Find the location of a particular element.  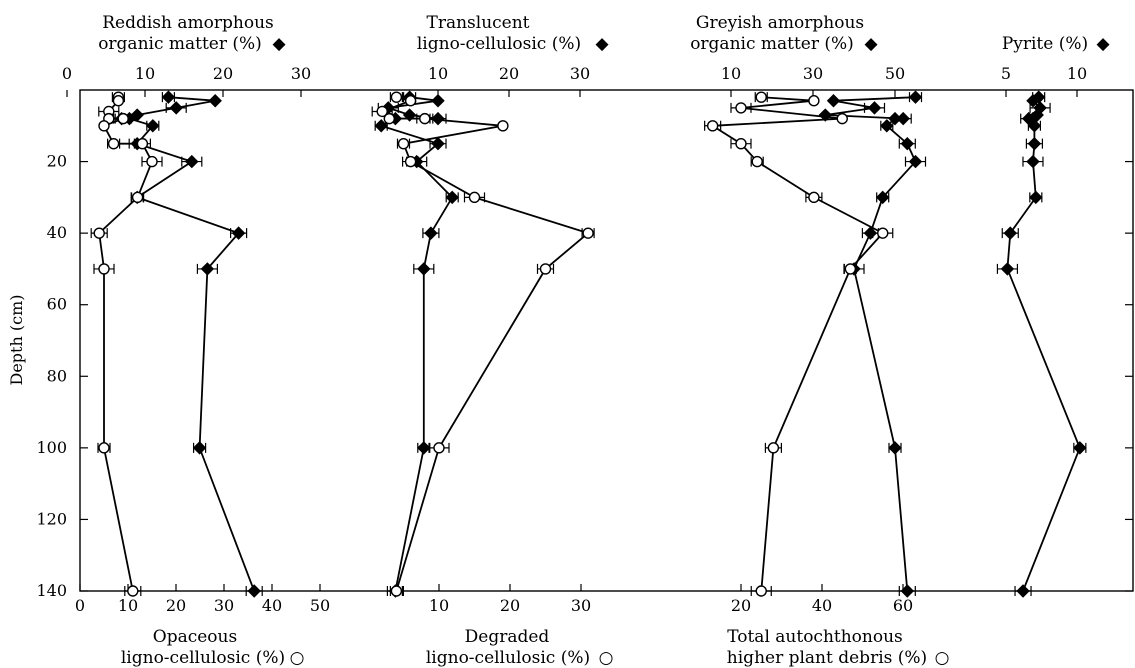

top-title-translucent-line2: ligno-cellulosic (%) is located at coordinates (499, 44).